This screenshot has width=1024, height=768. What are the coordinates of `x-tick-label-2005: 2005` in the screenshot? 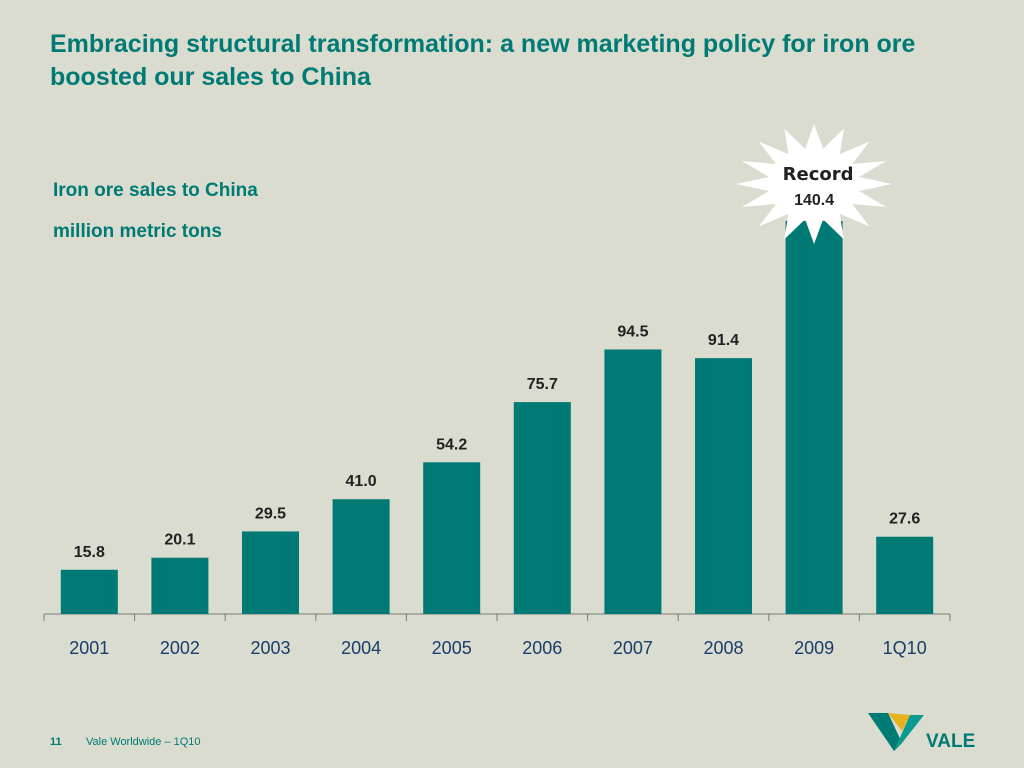 It's located at (452, 648).